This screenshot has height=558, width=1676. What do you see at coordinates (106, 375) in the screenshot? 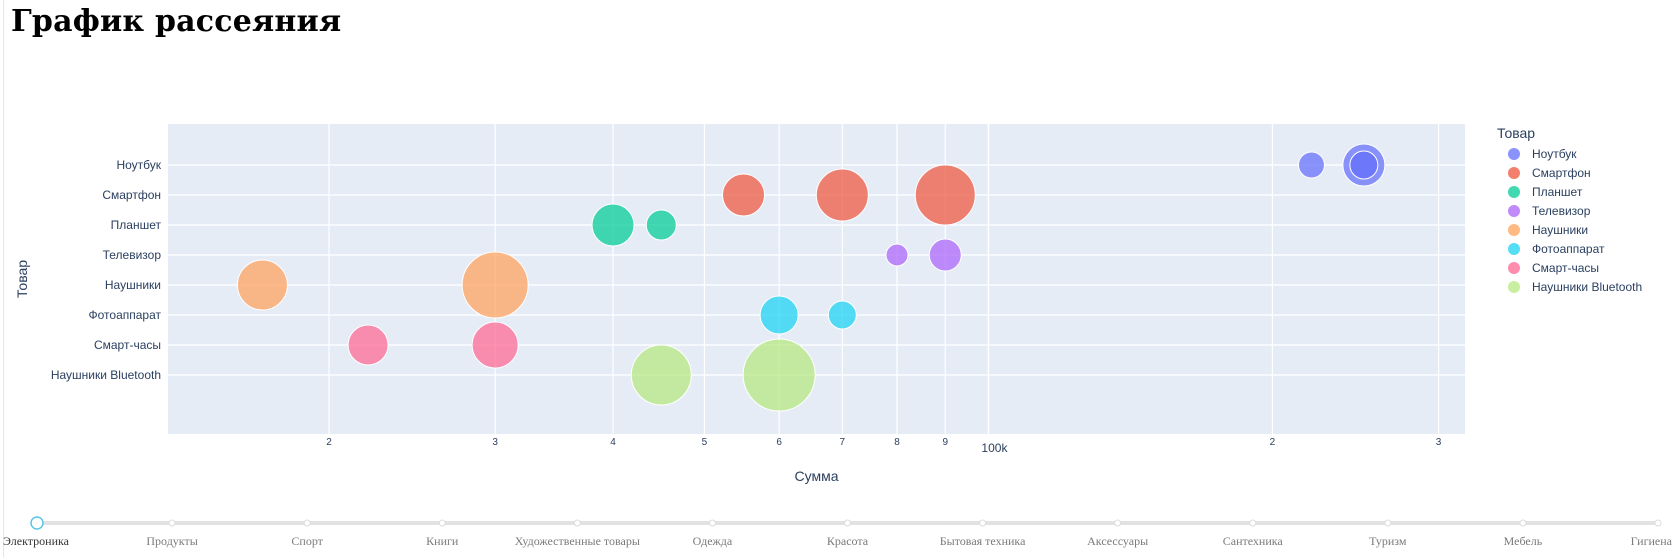
I see `y-tick-label: Наушники Bluetooth` at bounding box center [106, 375].